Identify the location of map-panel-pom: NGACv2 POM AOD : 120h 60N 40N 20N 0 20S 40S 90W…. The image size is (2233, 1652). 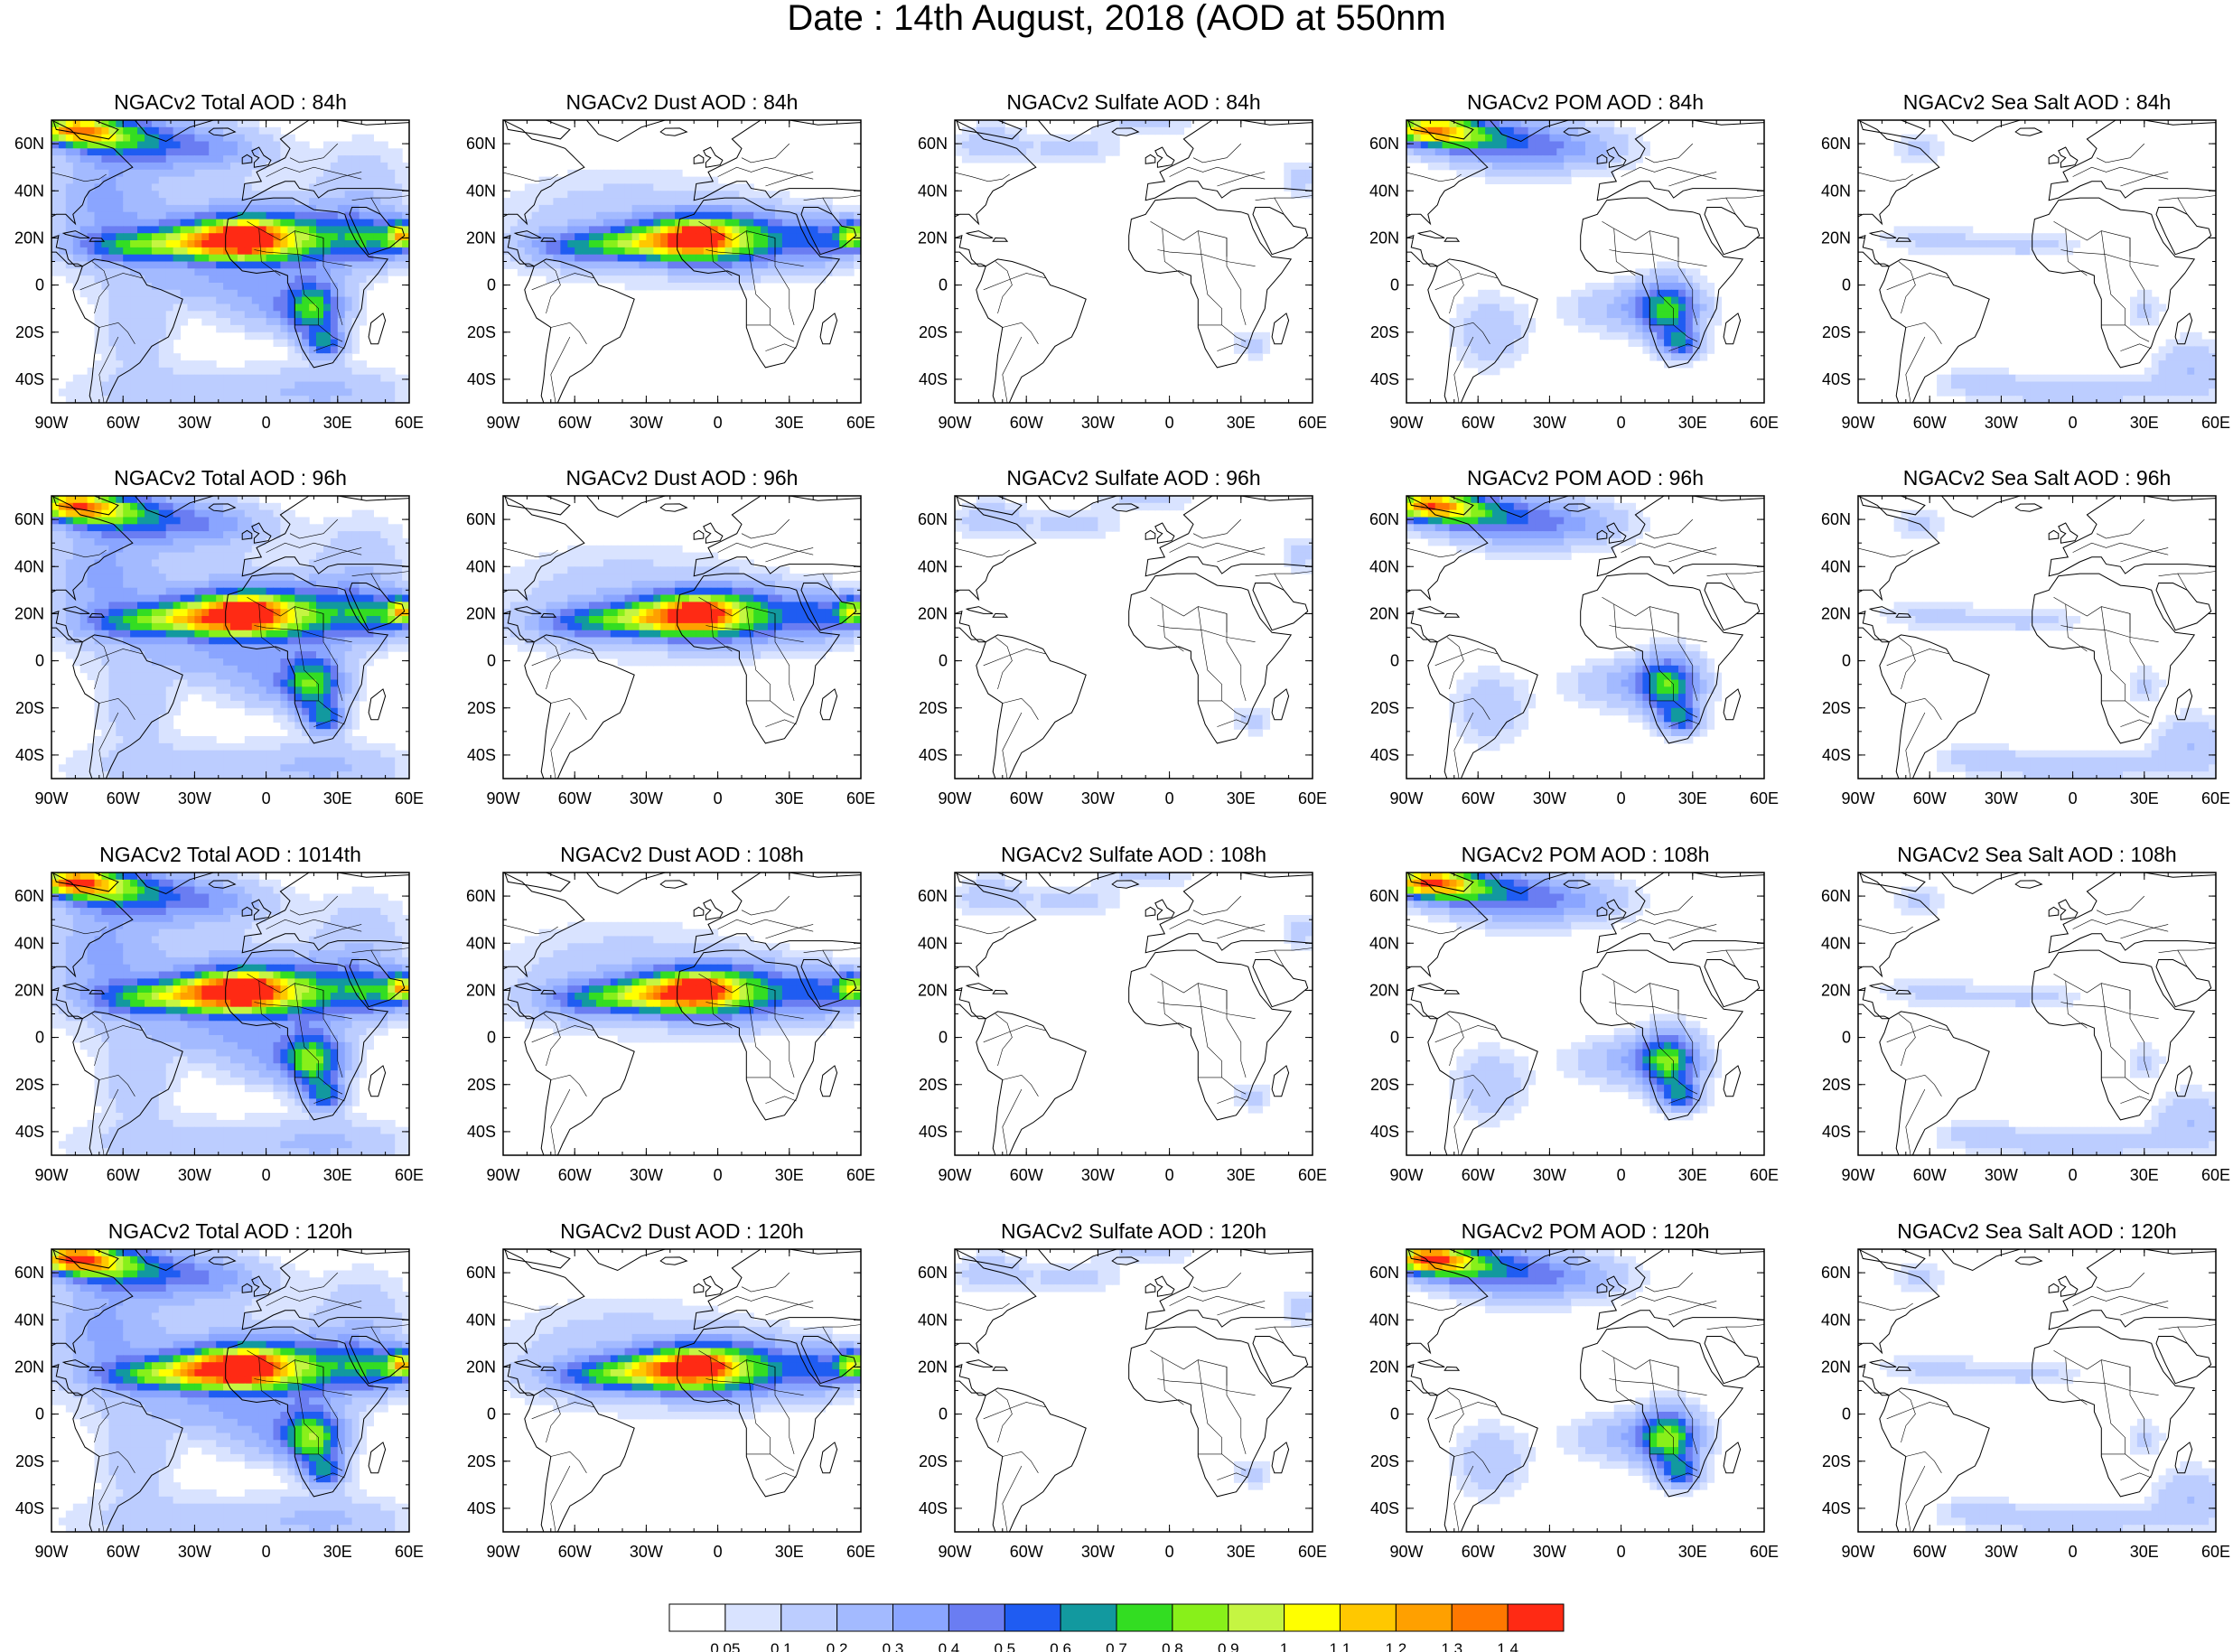
(1574, 1390).